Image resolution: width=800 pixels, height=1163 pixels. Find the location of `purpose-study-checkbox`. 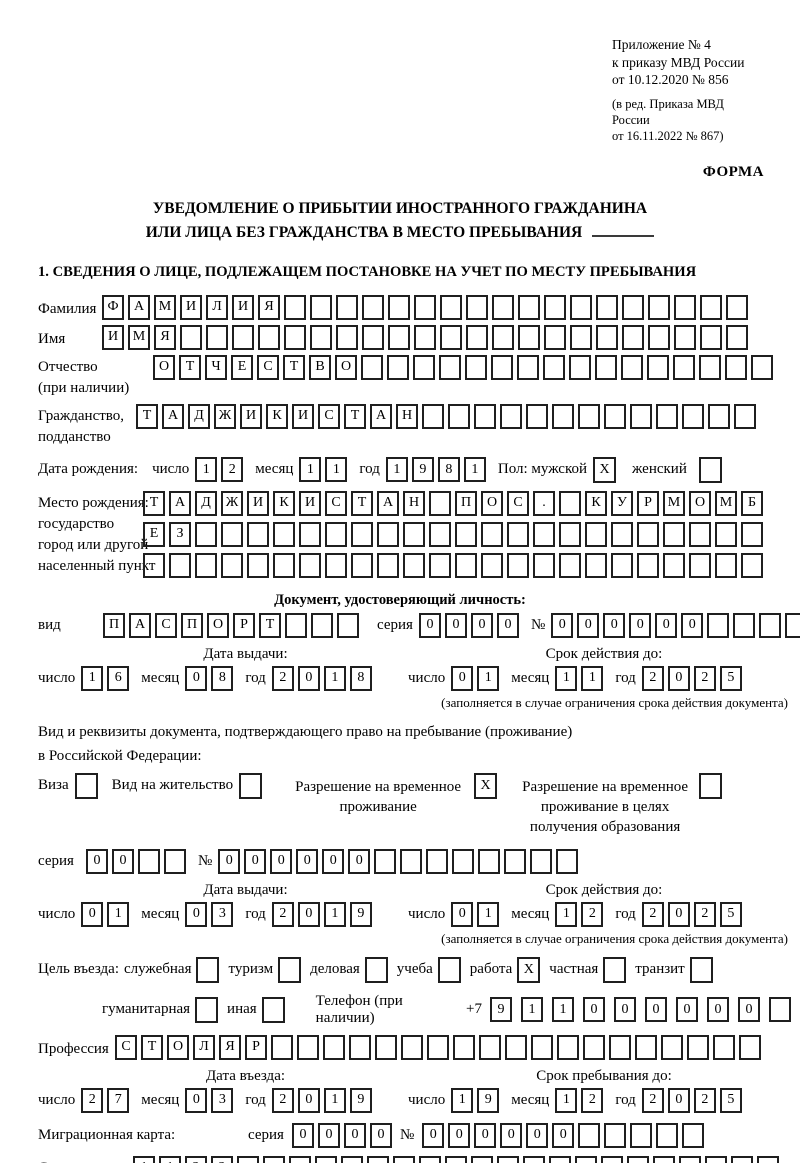

purpose-study-checkbox is located at coordinates (449, 969).